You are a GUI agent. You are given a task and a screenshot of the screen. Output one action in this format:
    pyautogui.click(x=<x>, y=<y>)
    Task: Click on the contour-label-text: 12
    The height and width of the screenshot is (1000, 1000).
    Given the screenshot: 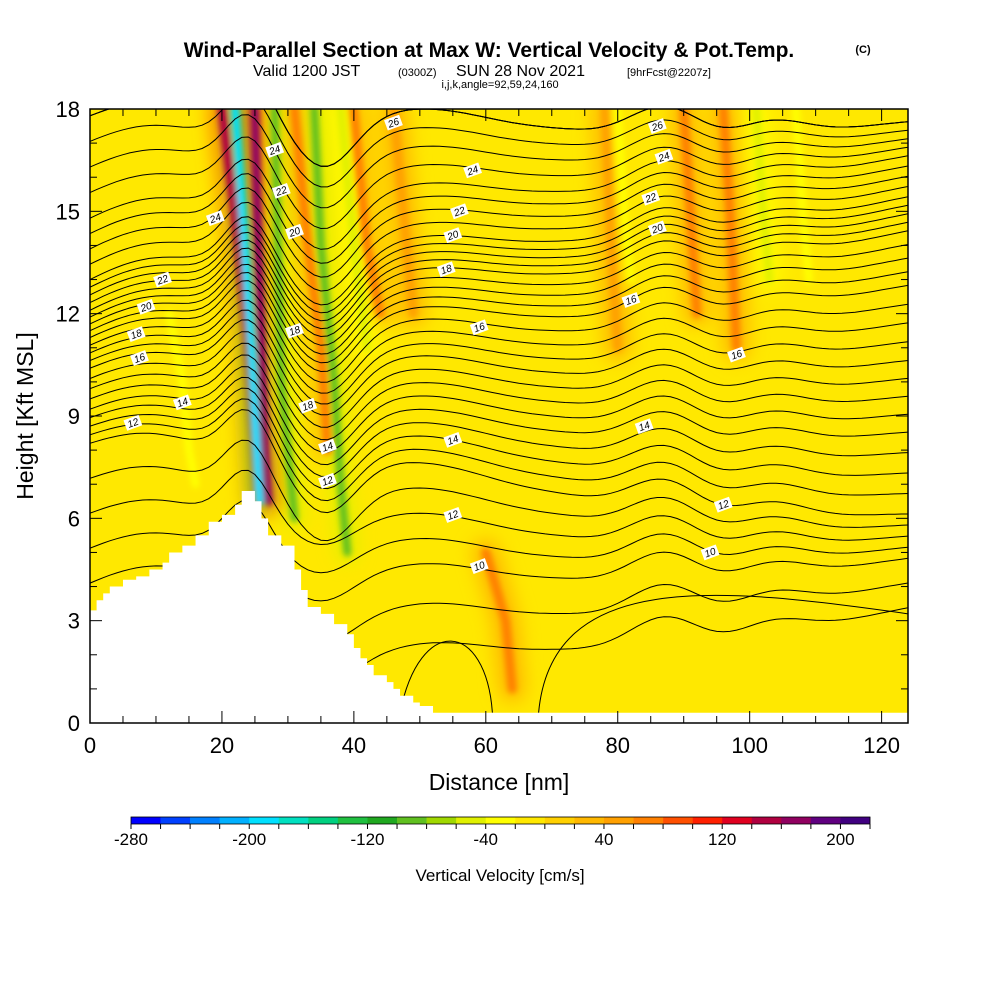 What is the action you would take?
    pyautogui.click(x=724, y=505)
    